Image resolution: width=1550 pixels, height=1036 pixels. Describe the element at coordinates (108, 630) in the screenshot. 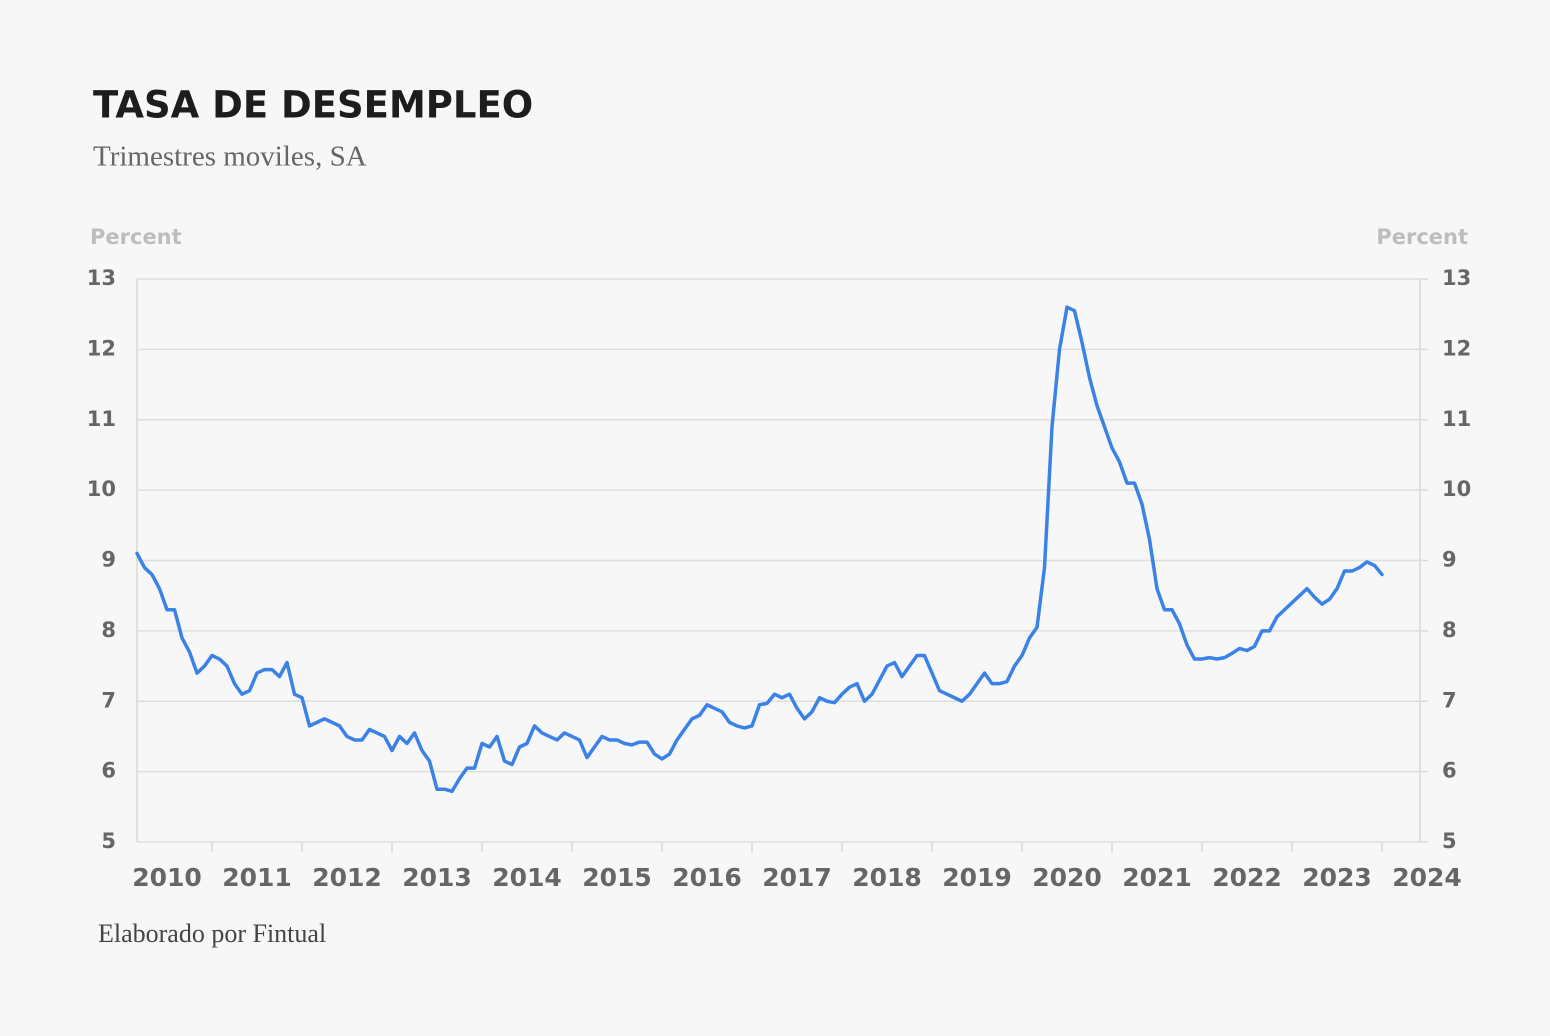

I see `y-tick-label: 8` at that location.